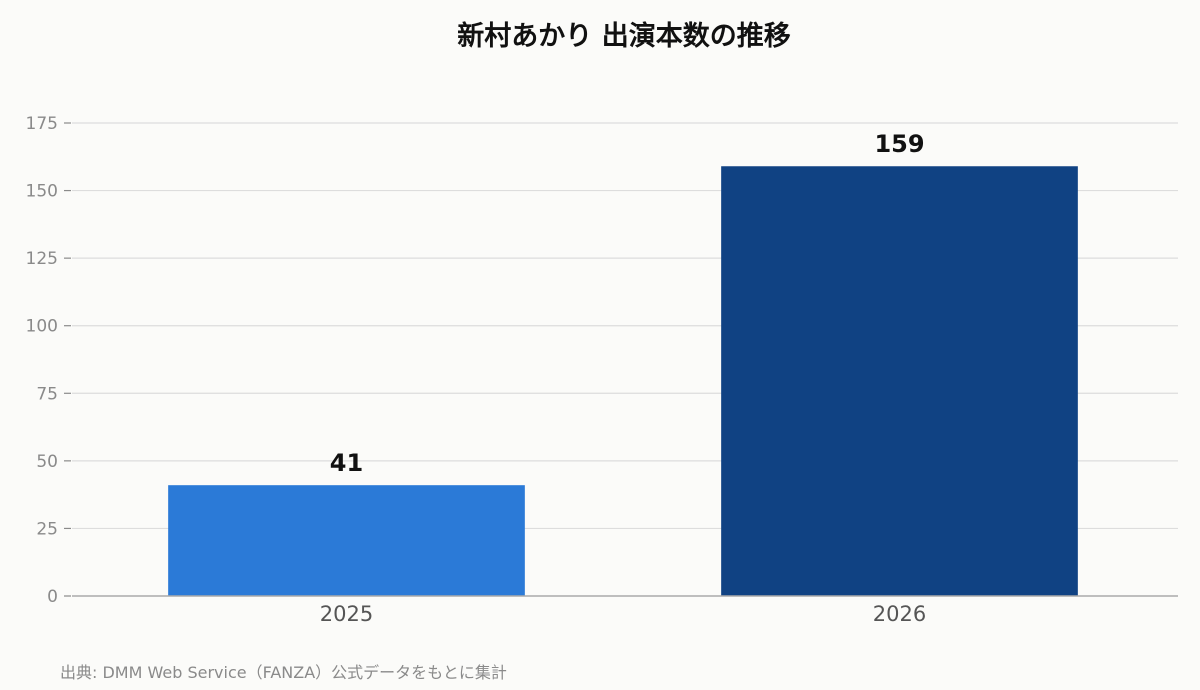 This screenshot has width=1200, height=690. I want to click on y-tick-label: 150, so click(42, 192).